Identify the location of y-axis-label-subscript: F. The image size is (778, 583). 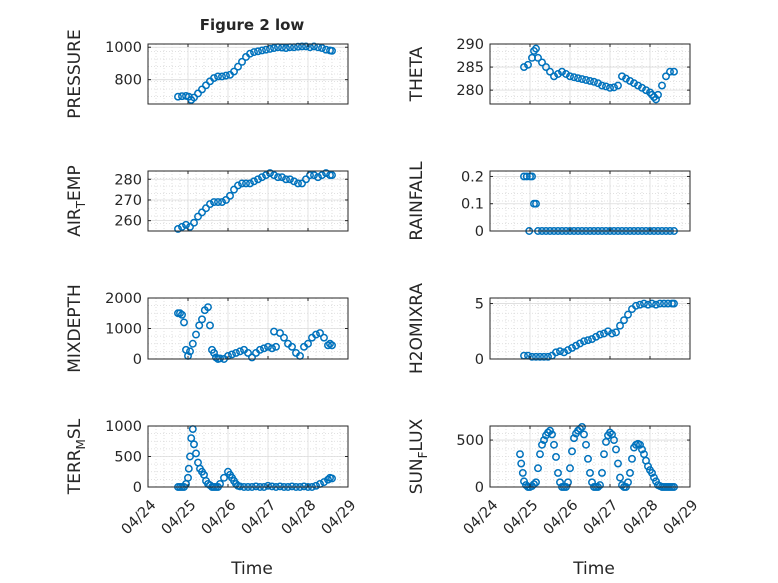
(423, 454).